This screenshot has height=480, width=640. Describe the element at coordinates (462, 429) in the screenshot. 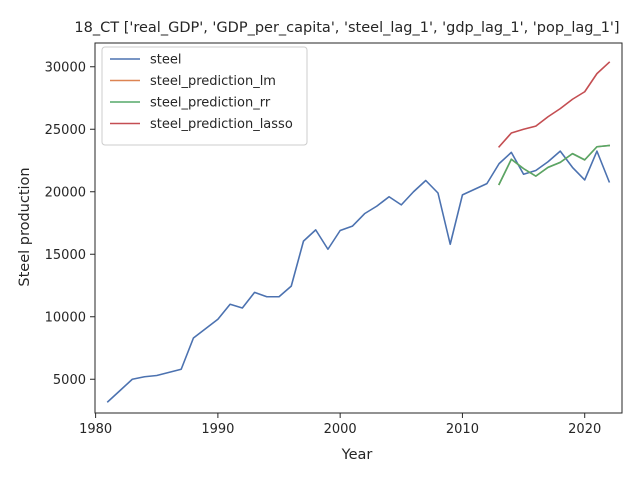

I see `x-tick-label: 2010` at that location.